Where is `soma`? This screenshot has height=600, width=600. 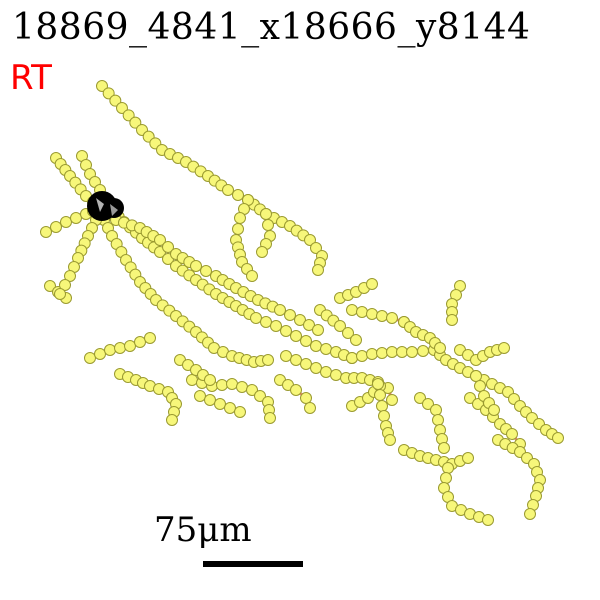
soma is located at coordinates (105, 206).